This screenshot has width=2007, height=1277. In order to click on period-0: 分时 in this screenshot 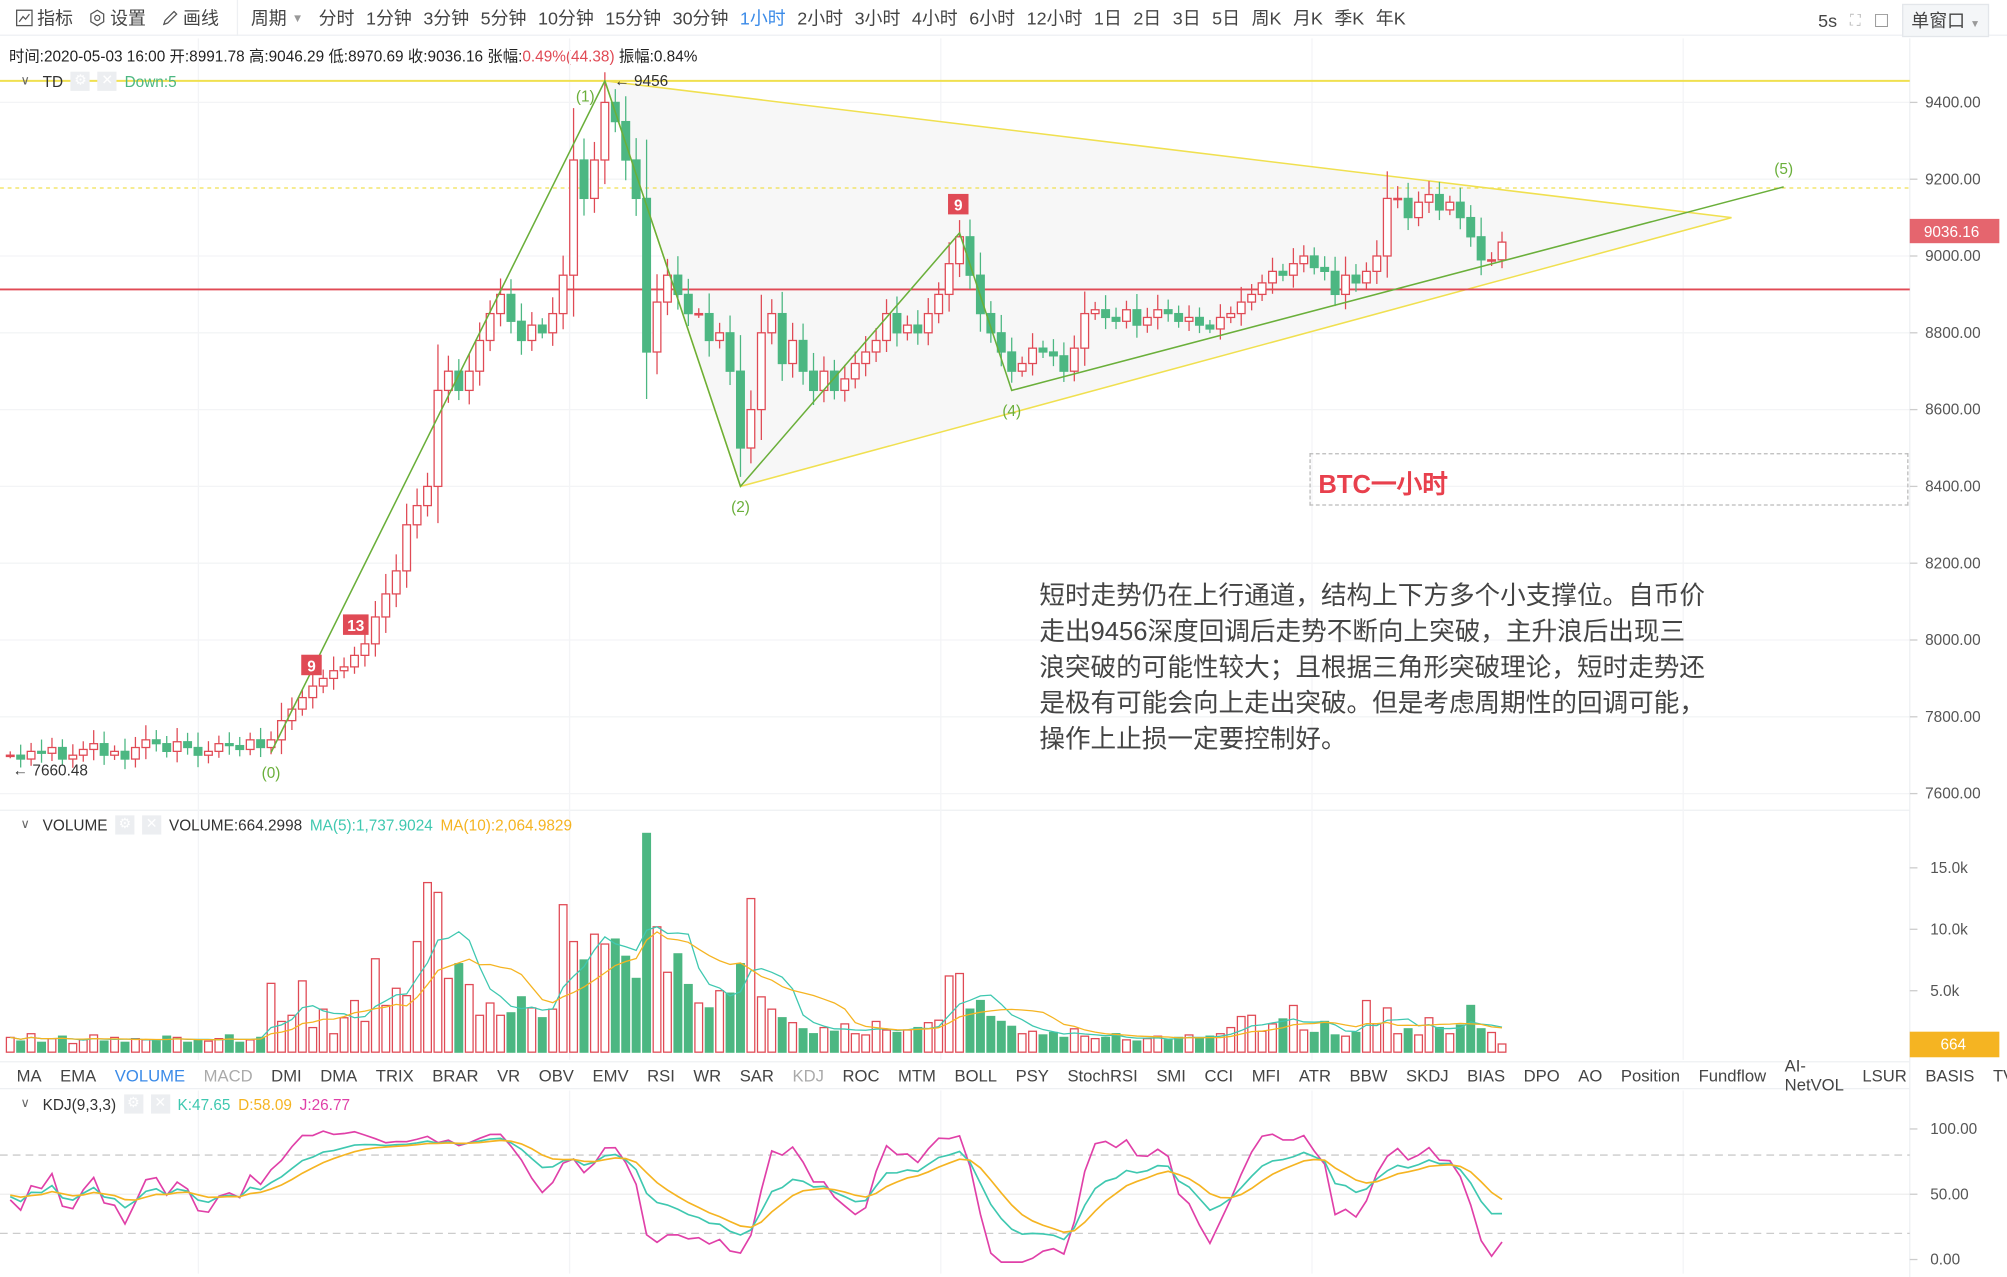, I will do `click(336, 17)`.